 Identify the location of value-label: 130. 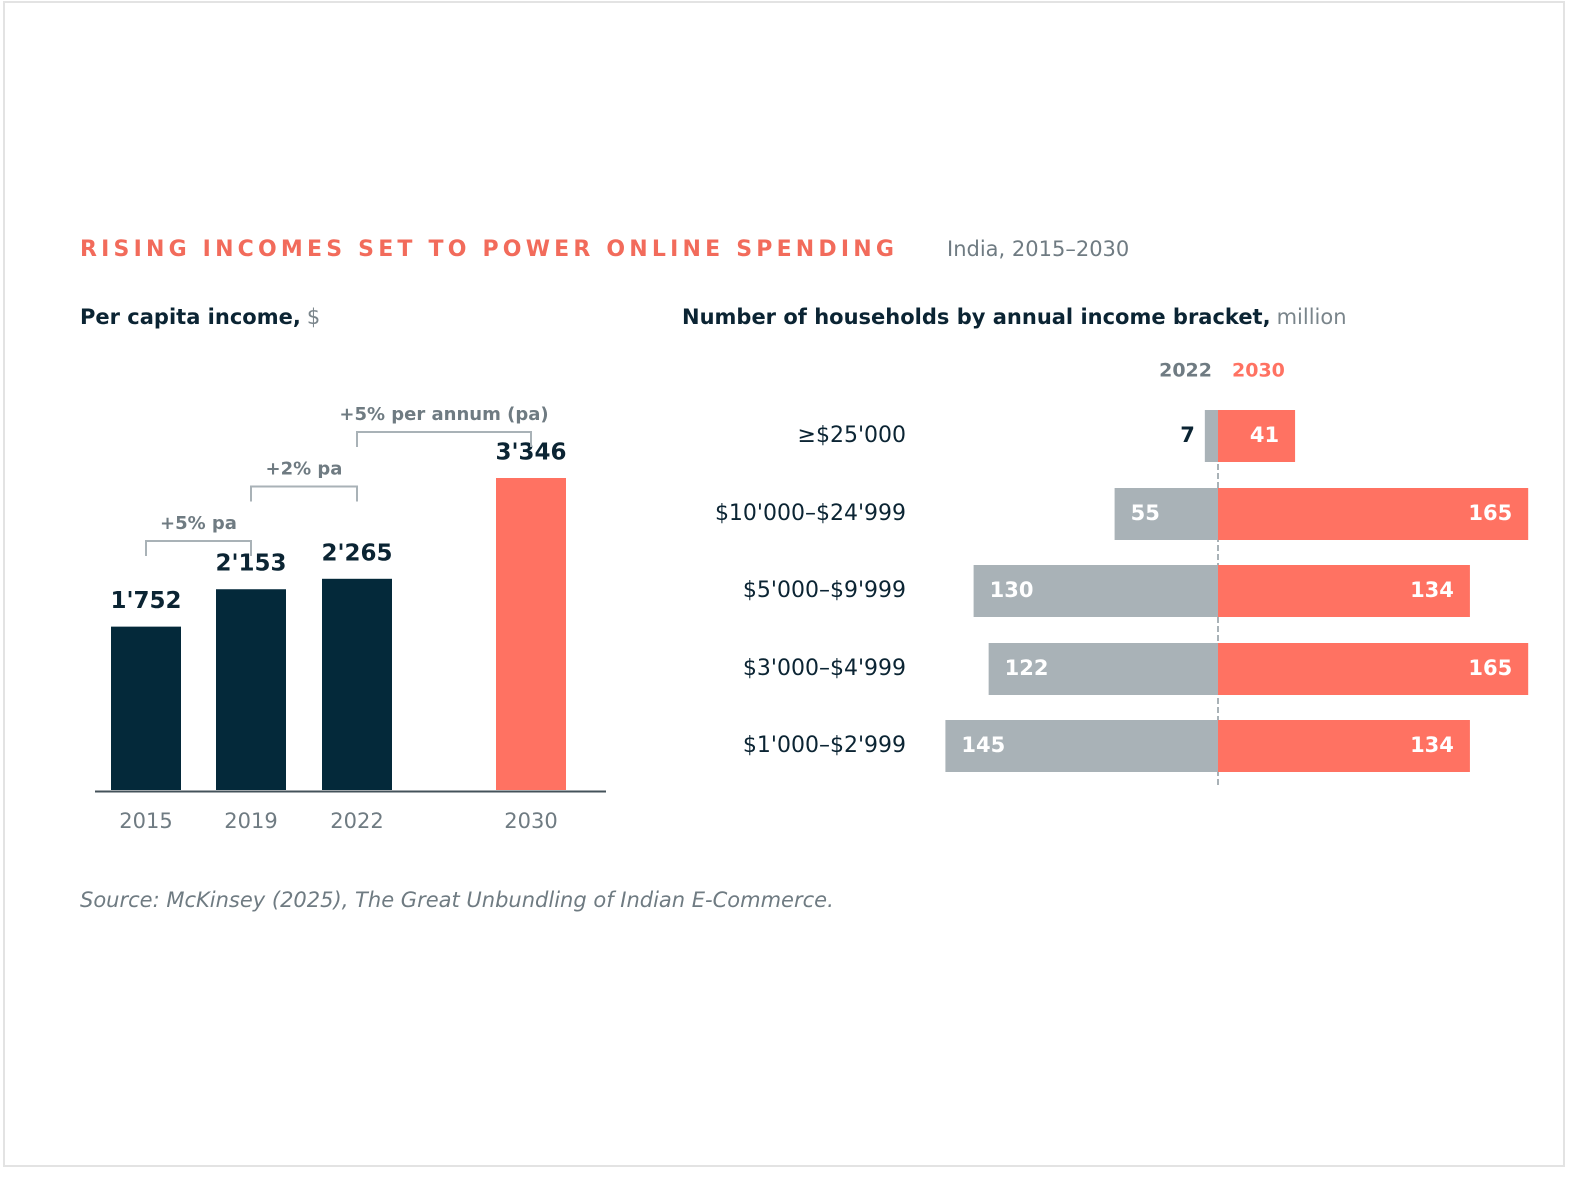
(1012, 590).